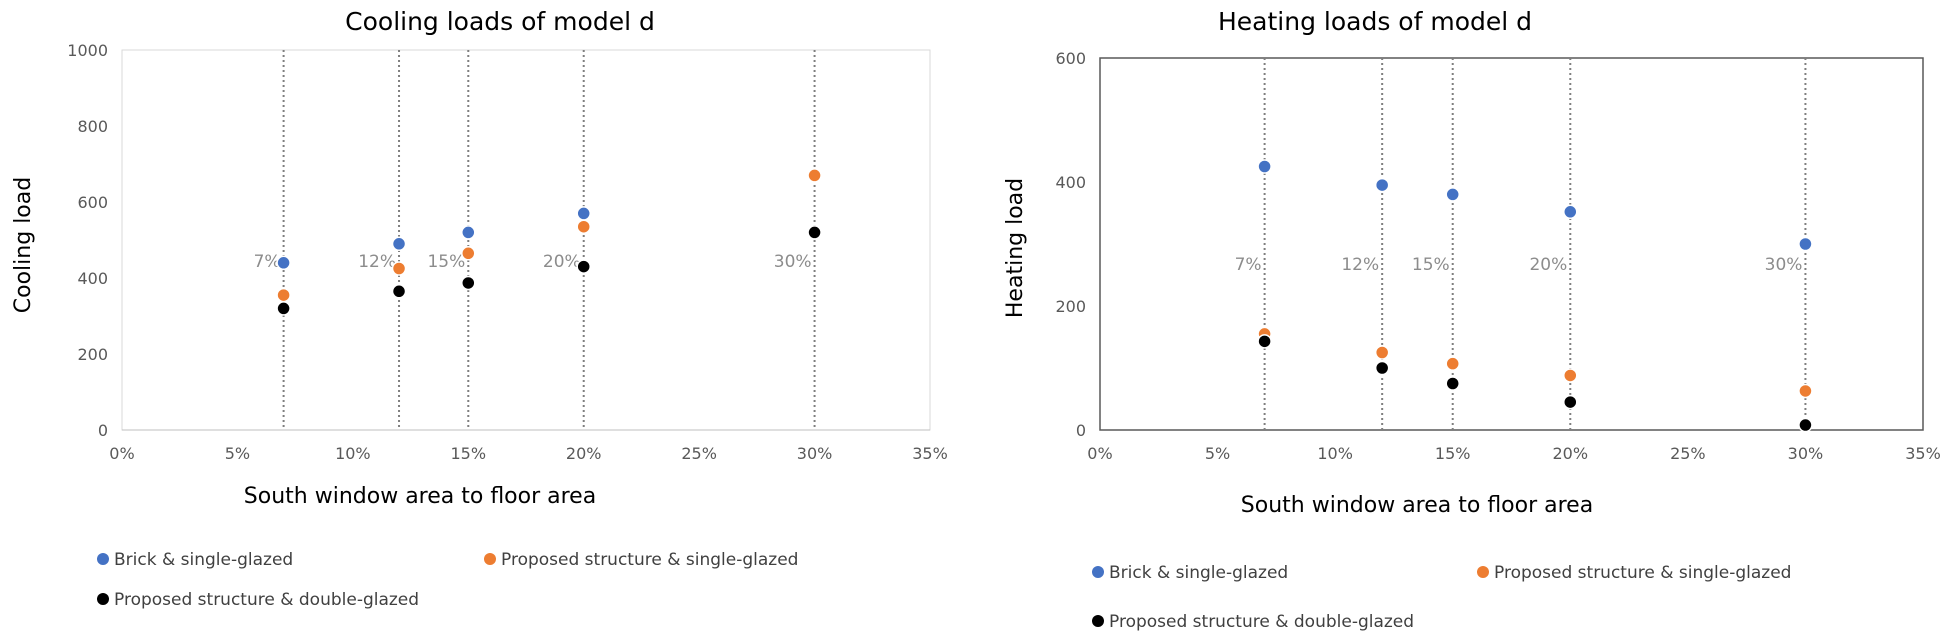 Image resolution: width=1941 pixels, height=637 pixels. What do you see at coordinates (1015, 248) in the screenshot?
I see `y-axis-title: Heating load` at bounding box center [1015, 248].